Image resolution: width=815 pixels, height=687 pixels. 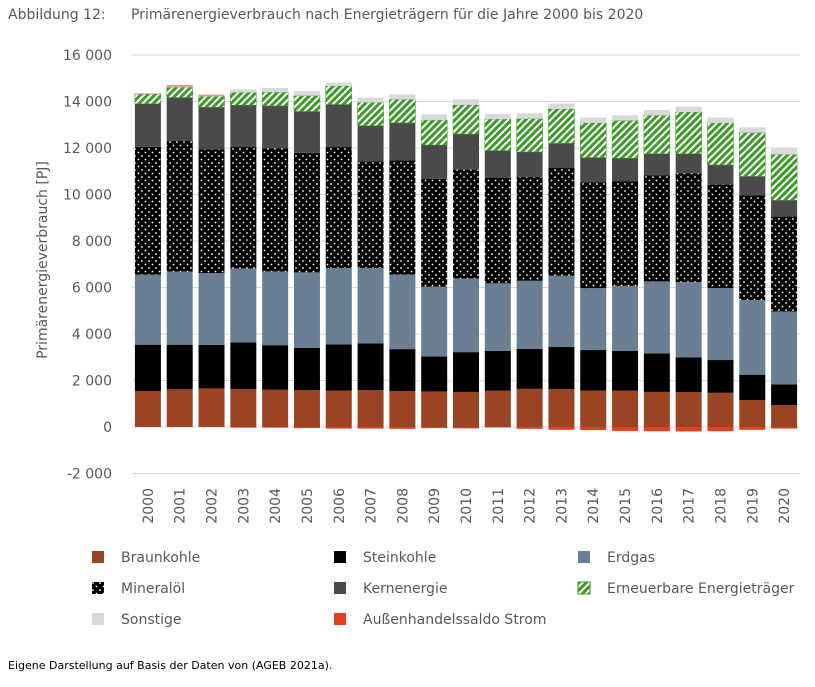 I want to click on y-axis-label: Primärenergieverbrauch [PJ], so click(x=43, y=260).